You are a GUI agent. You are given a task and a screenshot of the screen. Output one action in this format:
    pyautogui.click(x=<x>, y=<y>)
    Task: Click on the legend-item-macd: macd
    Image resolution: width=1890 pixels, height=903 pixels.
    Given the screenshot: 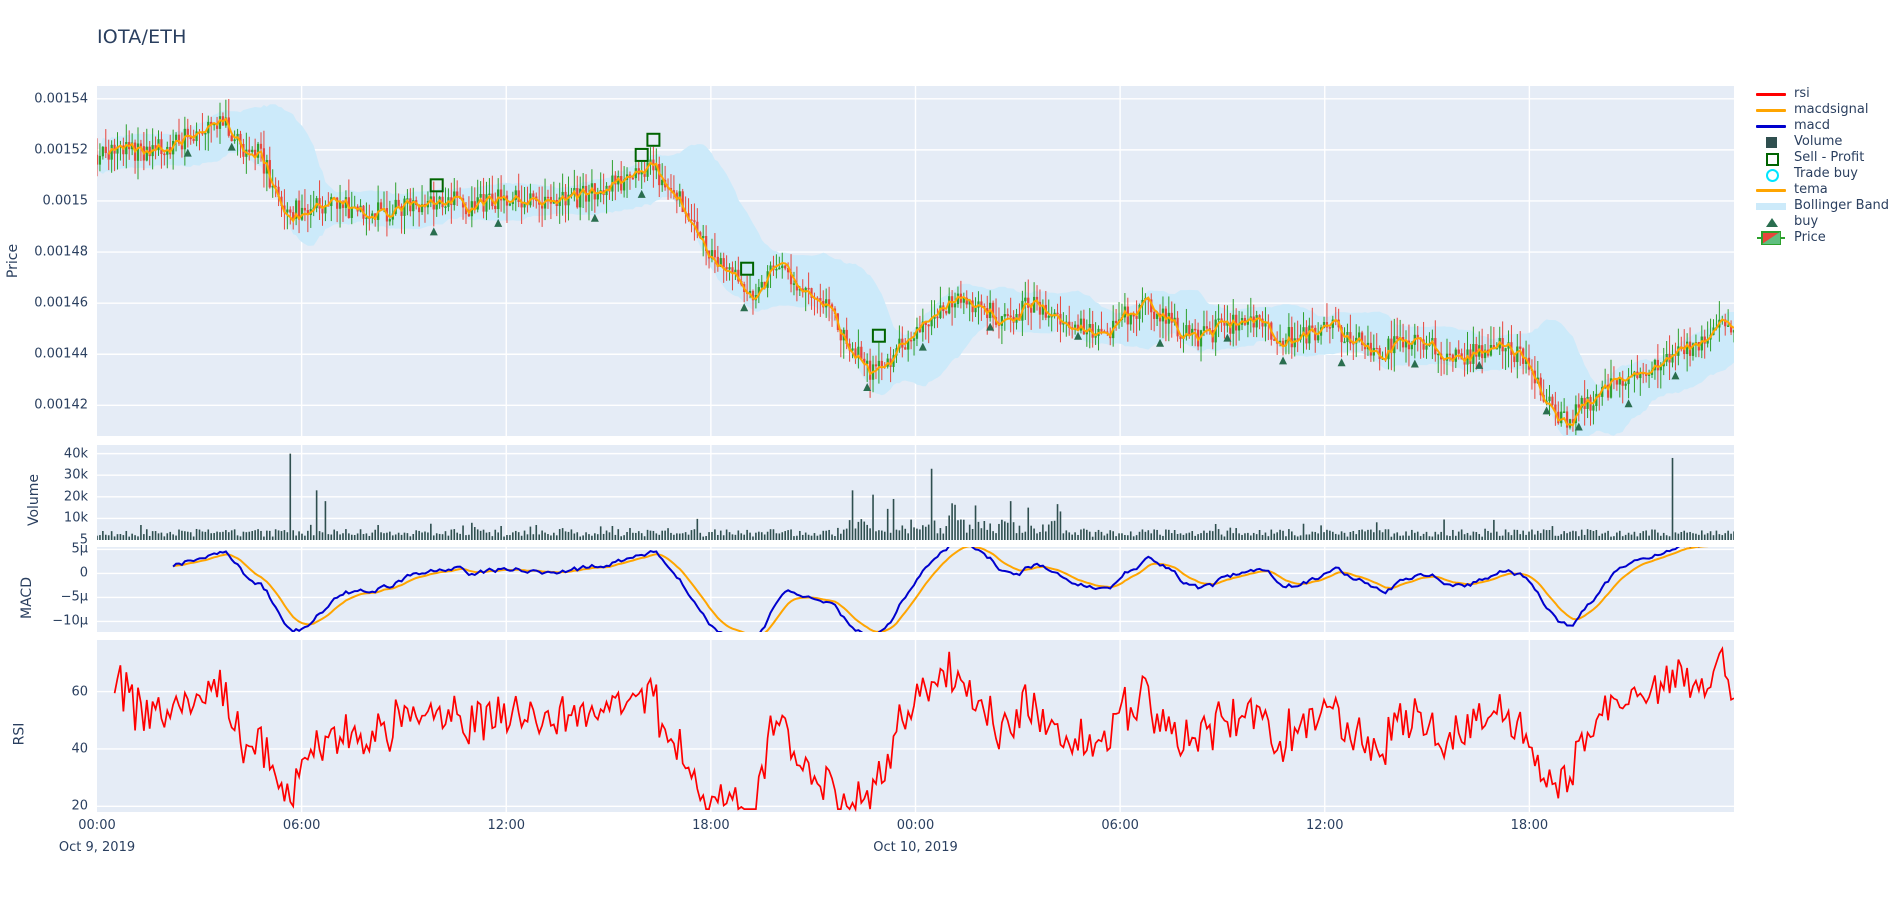 What is the action you would take?
    pyautogui.click(x=1822, y=126)
    